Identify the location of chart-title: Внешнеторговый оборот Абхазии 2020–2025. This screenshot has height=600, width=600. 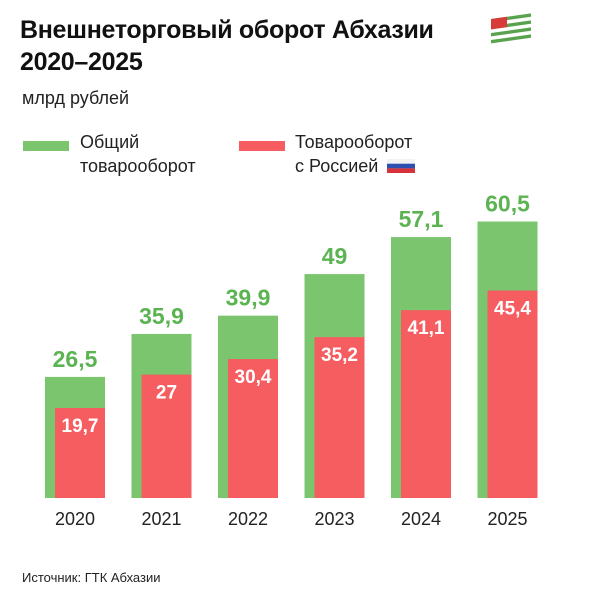
(227, 46).